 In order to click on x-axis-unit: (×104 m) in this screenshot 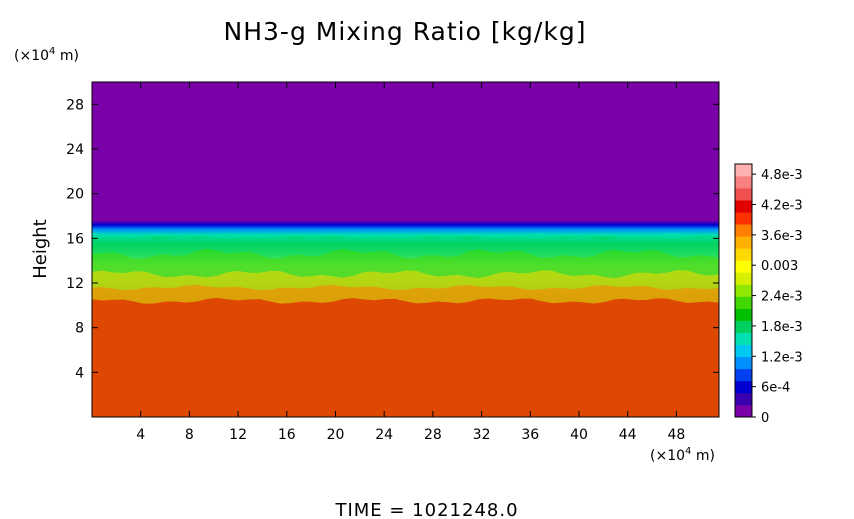, I will do `click(682, 455)`.